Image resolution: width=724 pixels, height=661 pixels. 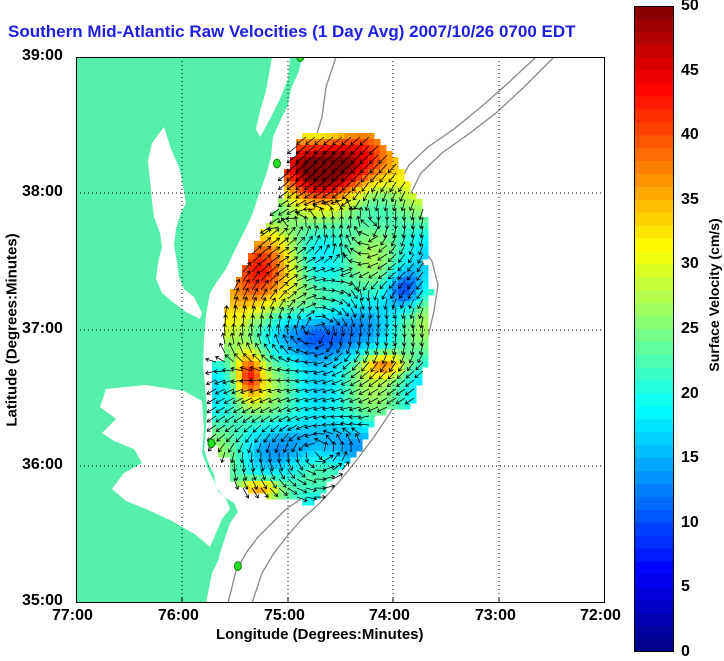 I want to click on colorbar-gradient, so click(x=654, y=329).